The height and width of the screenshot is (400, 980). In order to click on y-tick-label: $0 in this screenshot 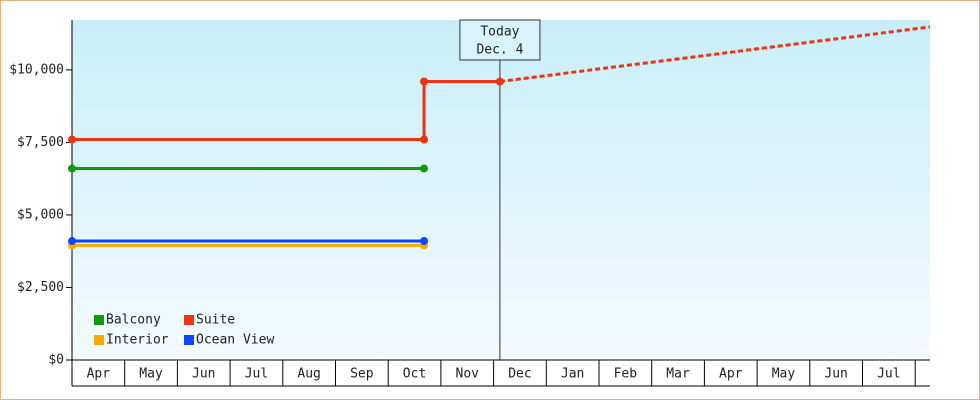, I will do `click(56, 360)`.